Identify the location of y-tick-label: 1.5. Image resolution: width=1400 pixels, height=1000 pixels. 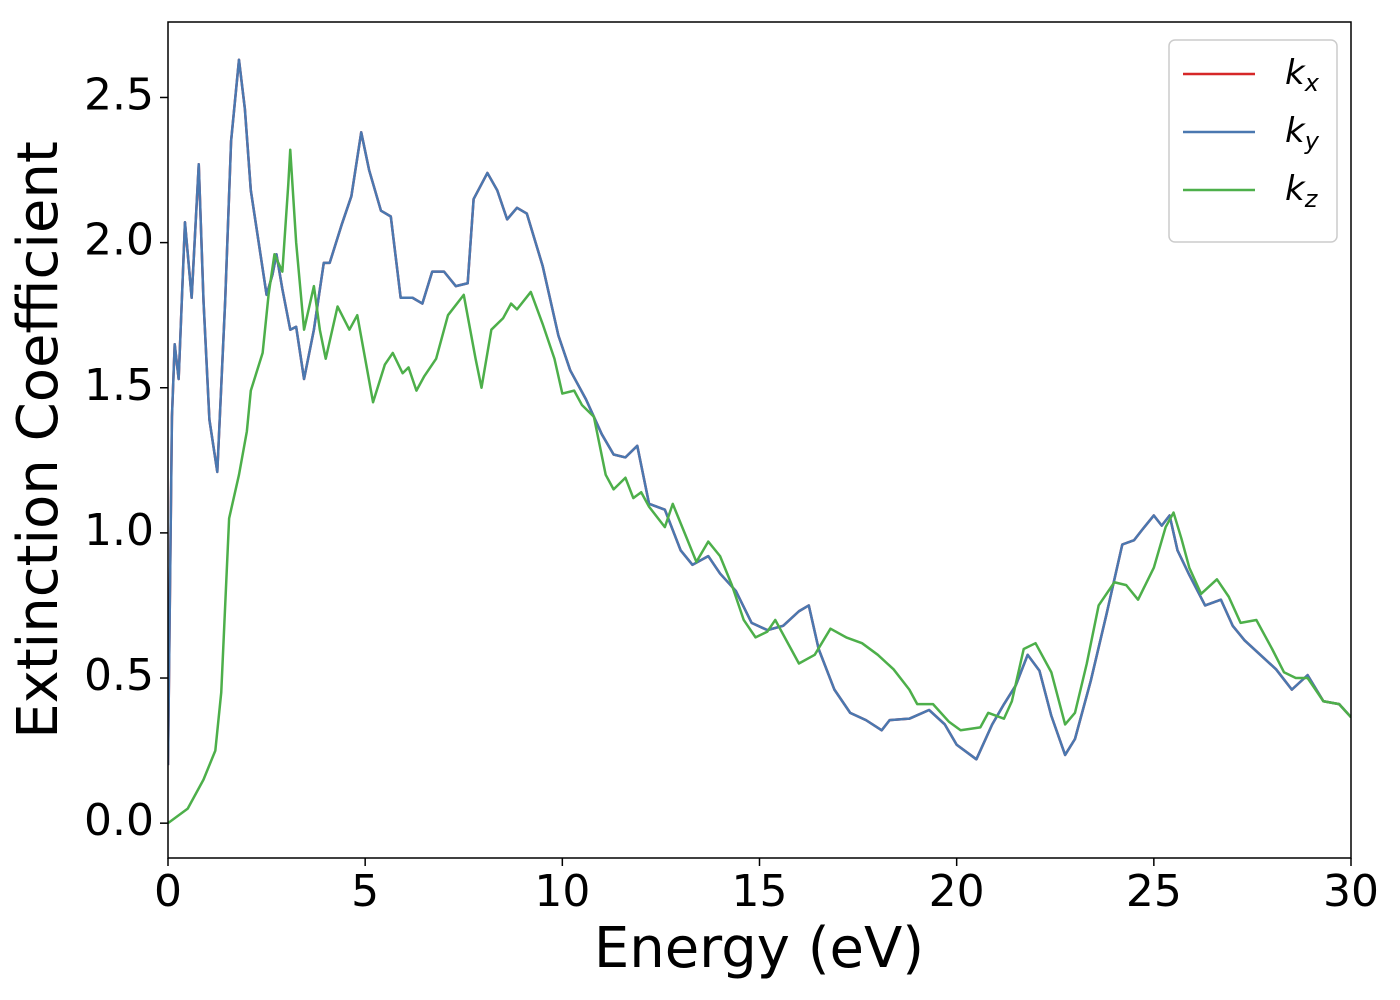
(119, 385).